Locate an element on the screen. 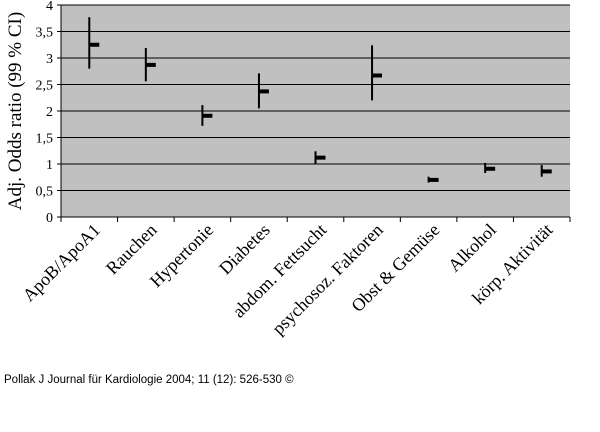 The width and height of the screenshot is (600, 432). y-axis-label: Adj. Odds ratio (99 % CI) is located at coordinates (15, 111).